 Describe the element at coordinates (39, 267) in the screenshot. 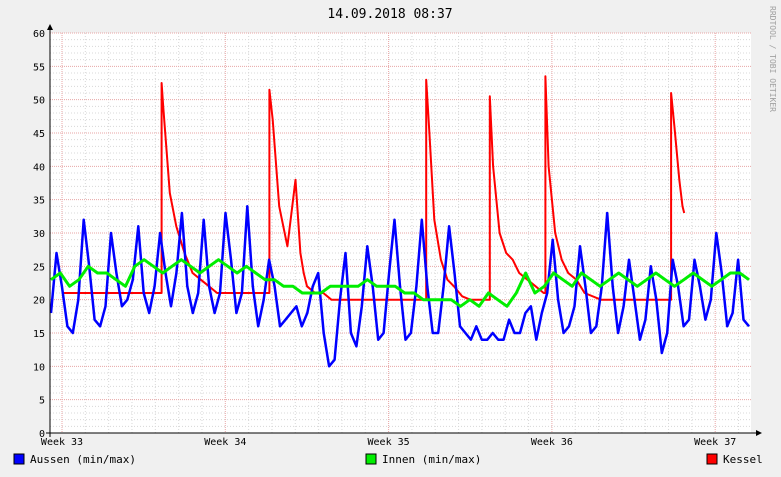

I see `y-tick-label: 25` at that location.